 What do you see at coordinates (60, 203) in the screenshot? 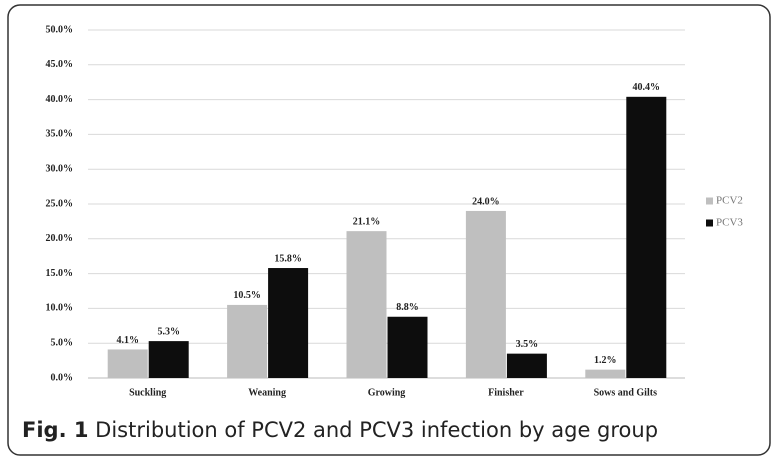
I see `y-tick-label: 25.0%` at bounding box center [60, 203].